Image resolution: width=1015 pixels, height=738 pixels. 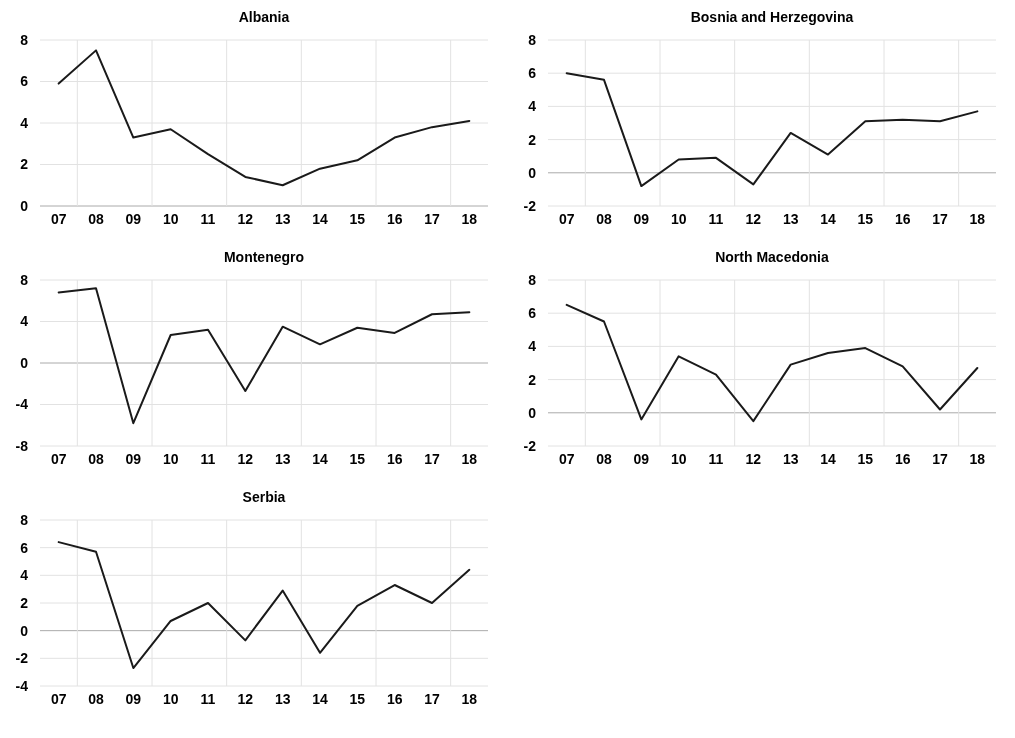 What do you see at coordinates (22, 445) in the screenshot?
I see `y-tick-label: -8` at bounding box center [22, 445].